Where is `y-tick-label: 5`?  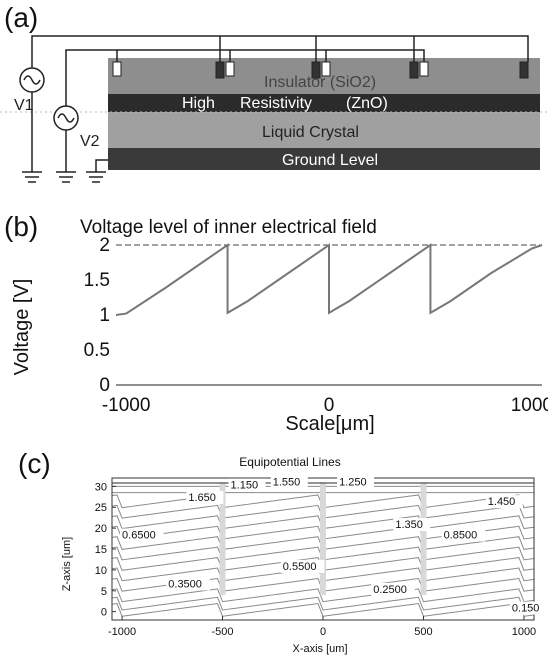
y-tick-label: 5 is located at coordinates (104, 592).